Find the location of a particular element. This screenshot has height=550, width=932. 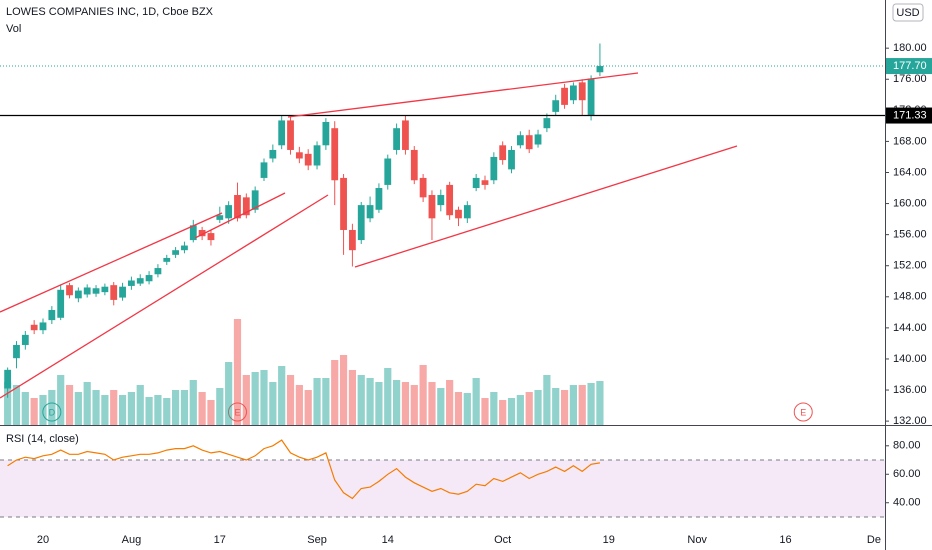

y-tick-label: 180.00 is located at coordinates (910, 48).